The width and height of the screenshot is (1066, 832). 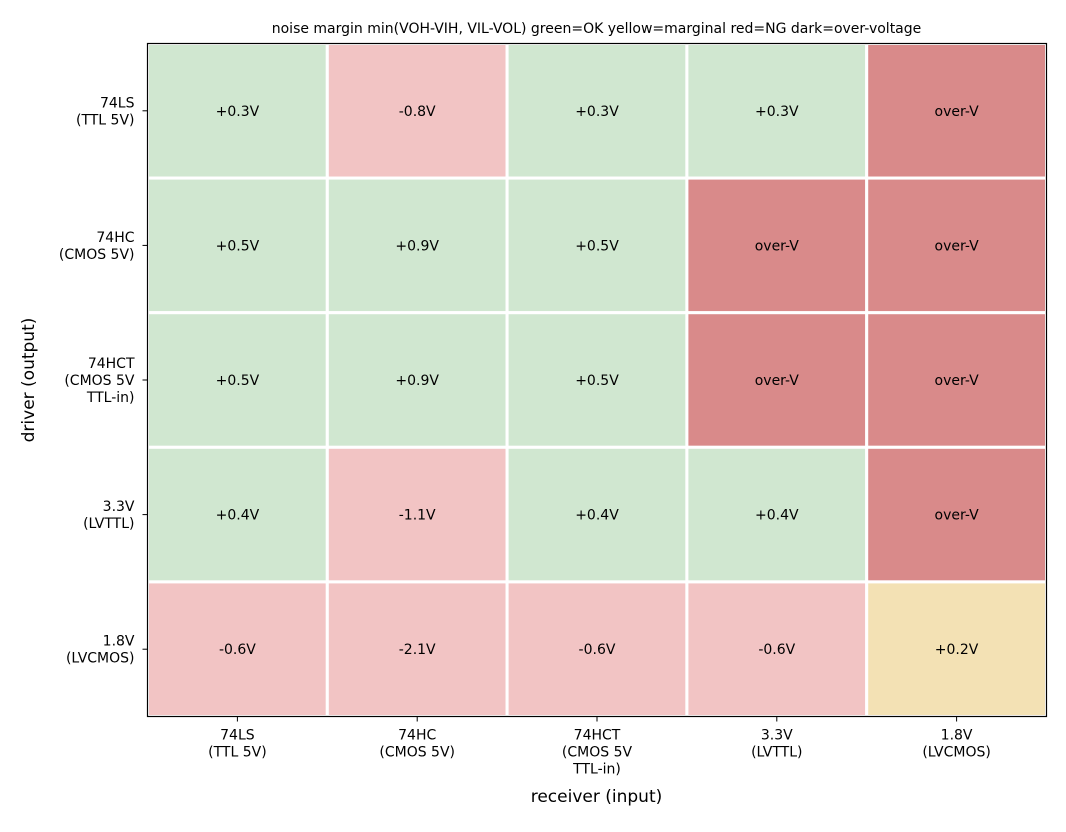 I want to click on y-tick-line-2-2: TTL-in), so click(x=110, y=398).